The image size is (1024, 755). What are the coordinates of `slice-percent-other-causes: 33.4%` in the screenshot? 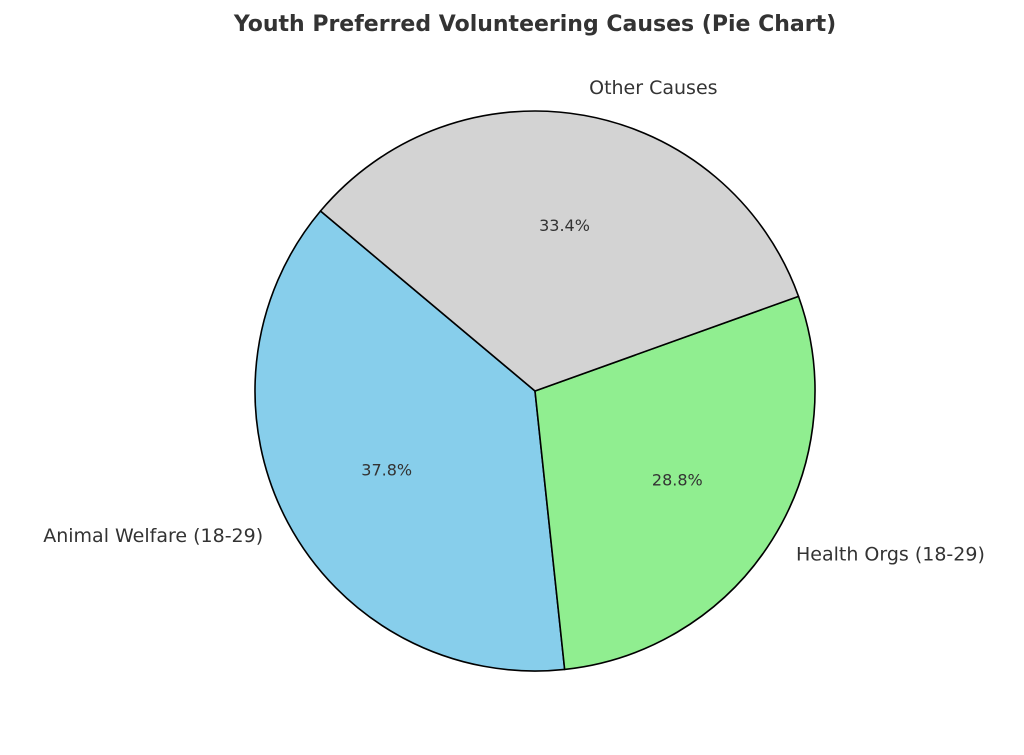 It's located at (564, 225).